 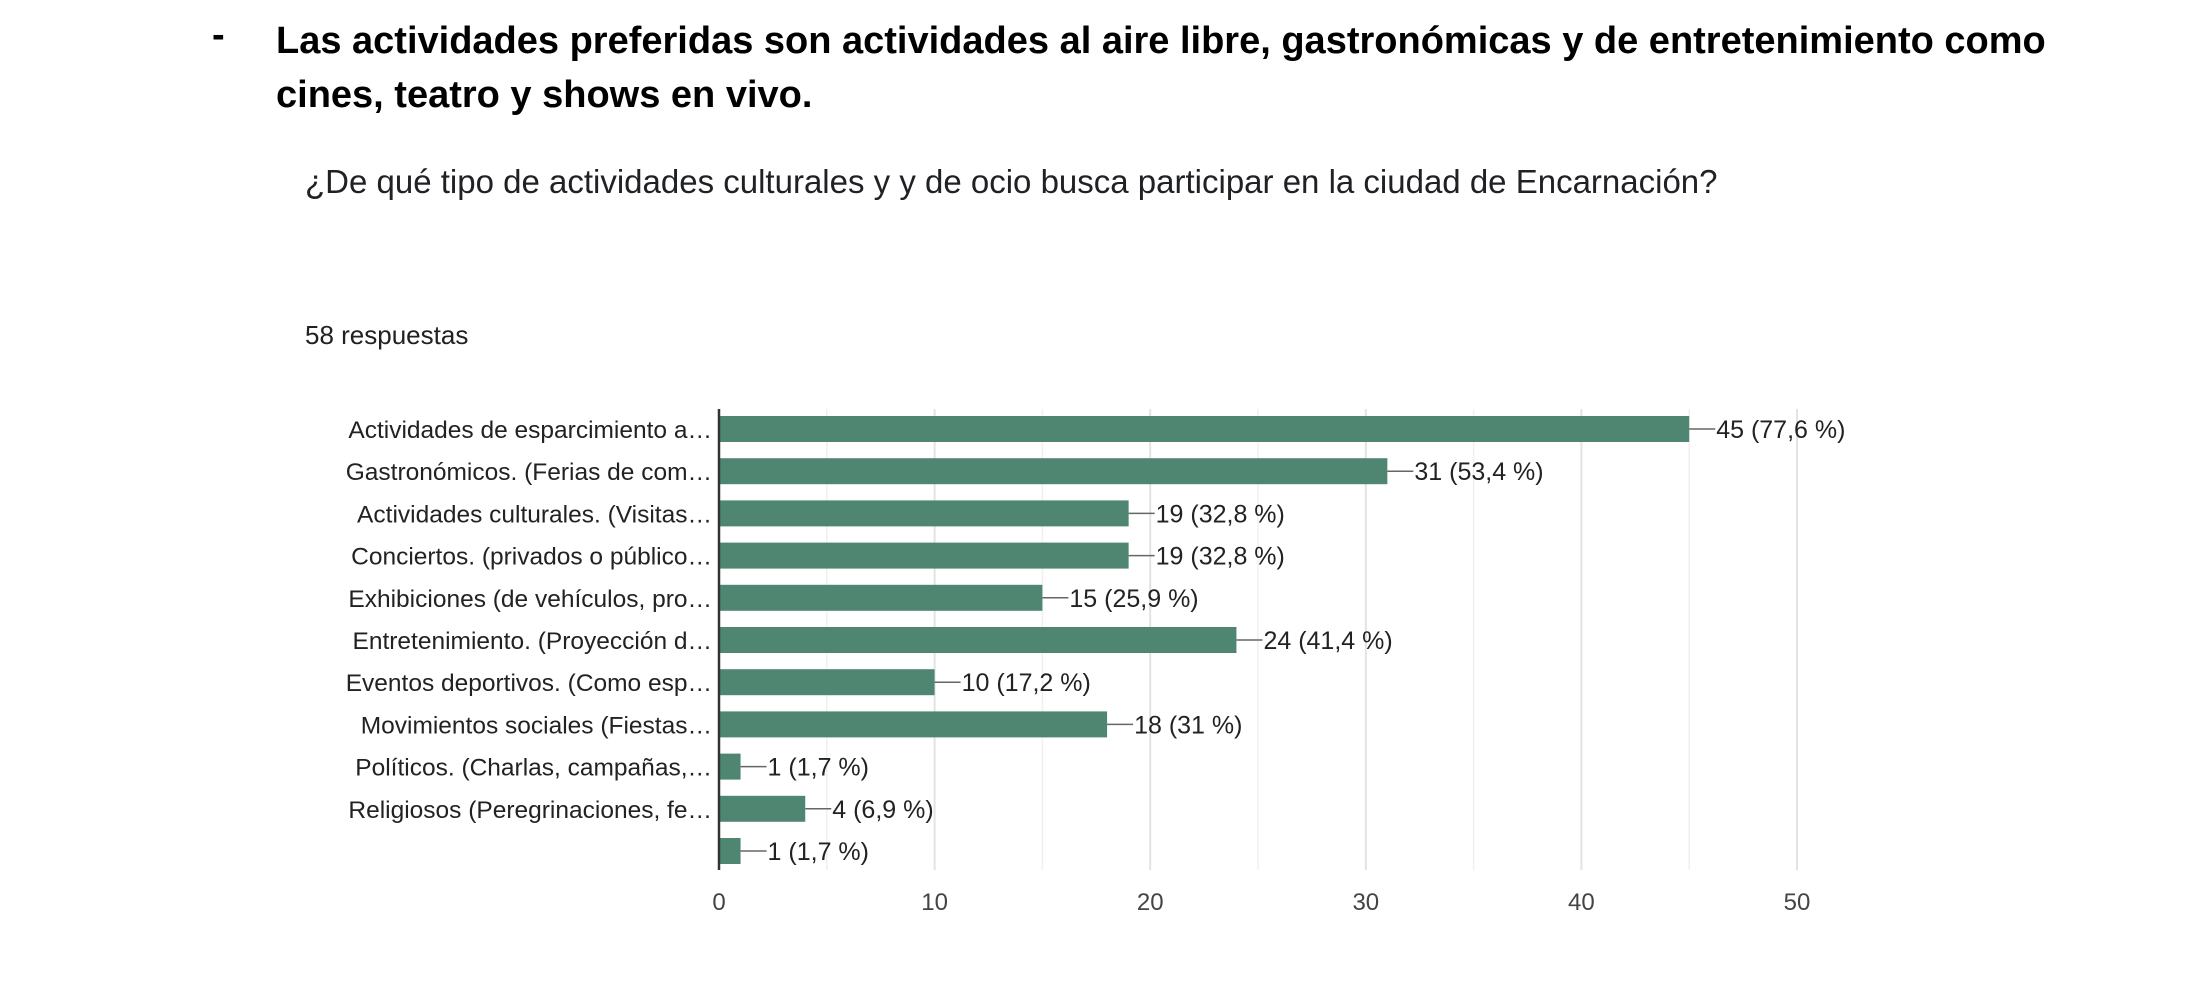 I want to click on data-label: 4 (6,9 %), so click(x=882, y=810).